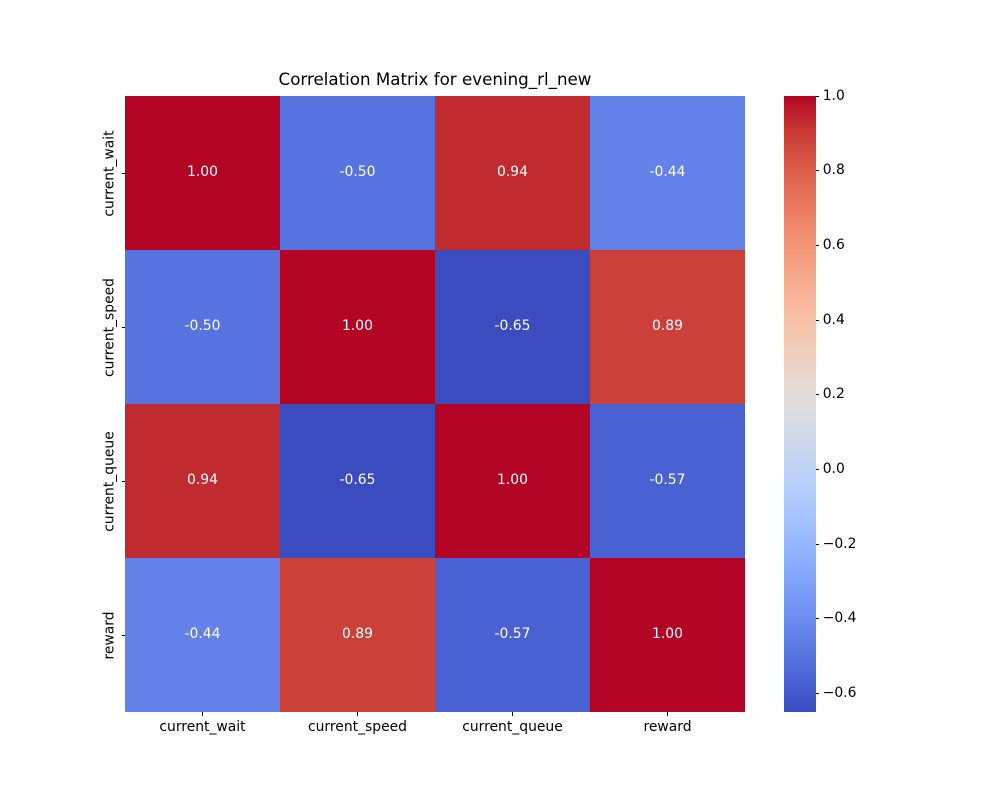  Describe the element at coordinates (833, 468) in the screenshot. I see `colorbar-tick-label: 0.0` at that location.